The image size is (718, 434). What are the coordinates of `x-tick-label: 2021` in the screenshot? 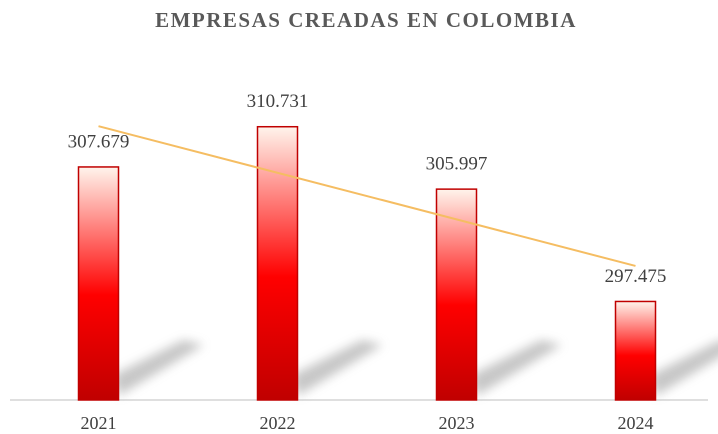 It's located at (99, 423).